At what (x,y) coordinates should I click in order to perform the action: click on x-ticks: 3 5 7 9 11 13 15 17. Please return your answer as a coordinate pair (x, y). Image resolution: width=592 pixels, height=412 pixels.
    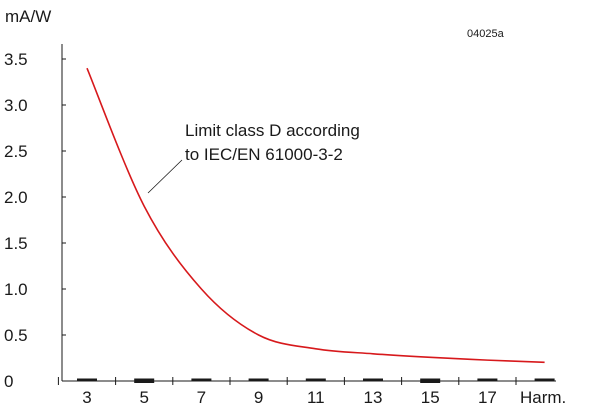
    Looking at the image, I should click on (287, 392).